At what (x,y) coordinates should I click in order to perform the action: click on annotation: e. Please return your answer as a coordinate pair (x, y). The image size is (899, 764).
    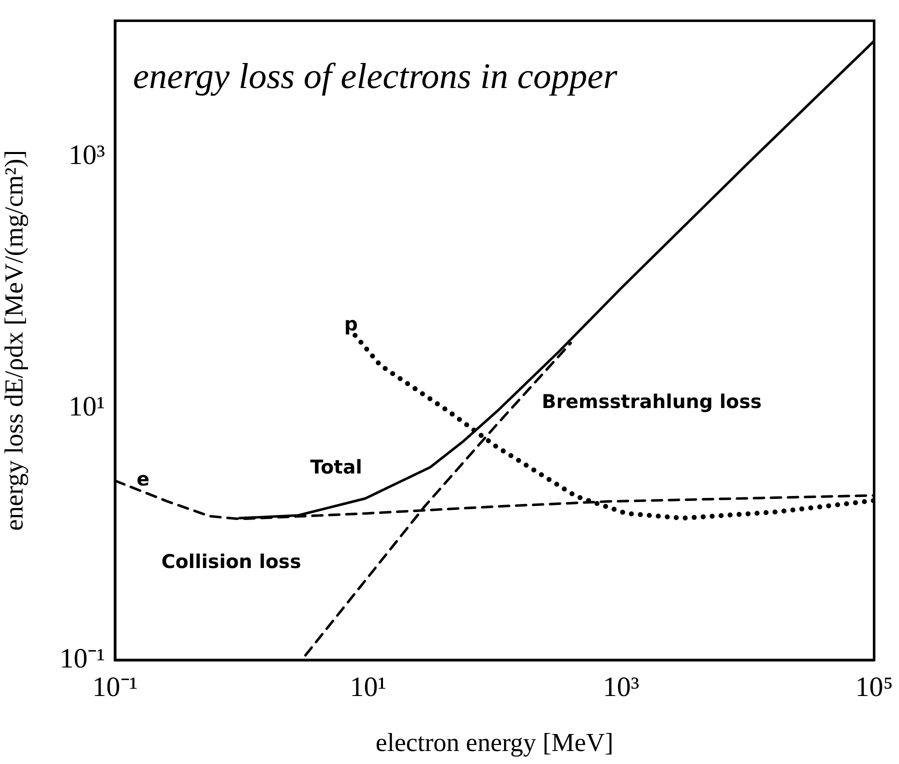
    Looking at the image, I should click on (143, 479).